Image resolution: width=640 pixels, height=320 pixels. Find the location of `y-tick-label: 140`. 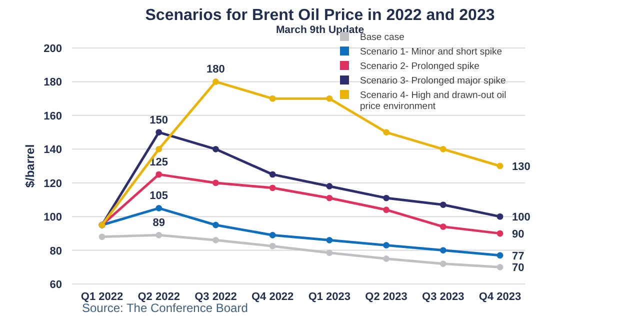

y-tick-label: 140 is located at coordinates (53, 150).